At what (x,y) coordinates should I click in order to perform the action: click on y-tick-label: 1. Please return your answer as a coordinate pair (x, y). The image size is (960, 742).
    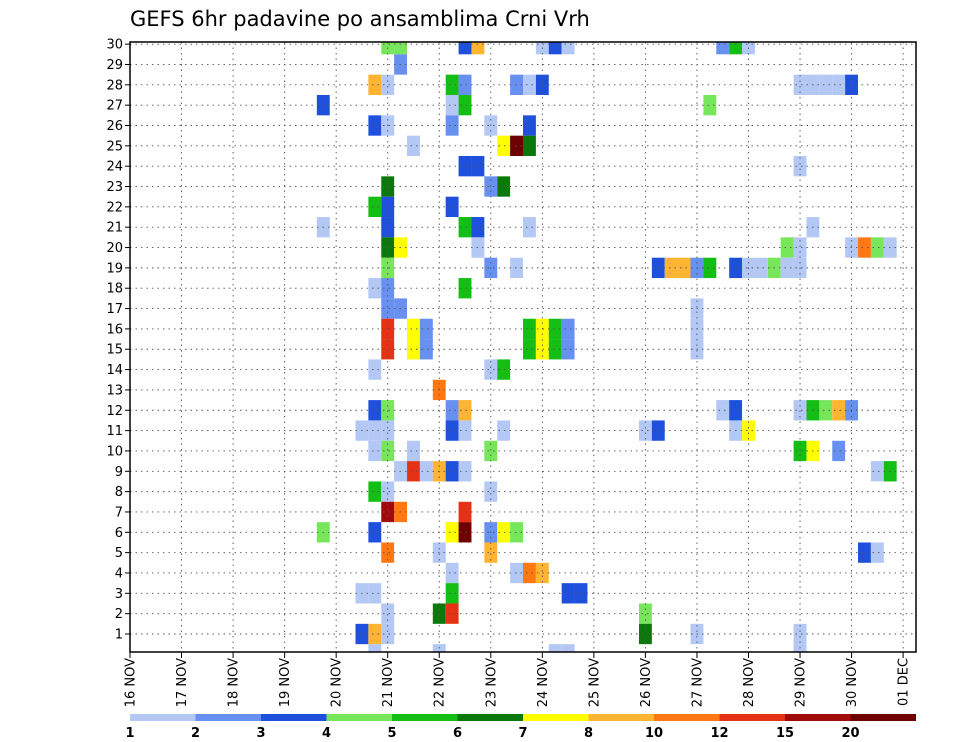
    Looking at the image, I should click on (119, 635).